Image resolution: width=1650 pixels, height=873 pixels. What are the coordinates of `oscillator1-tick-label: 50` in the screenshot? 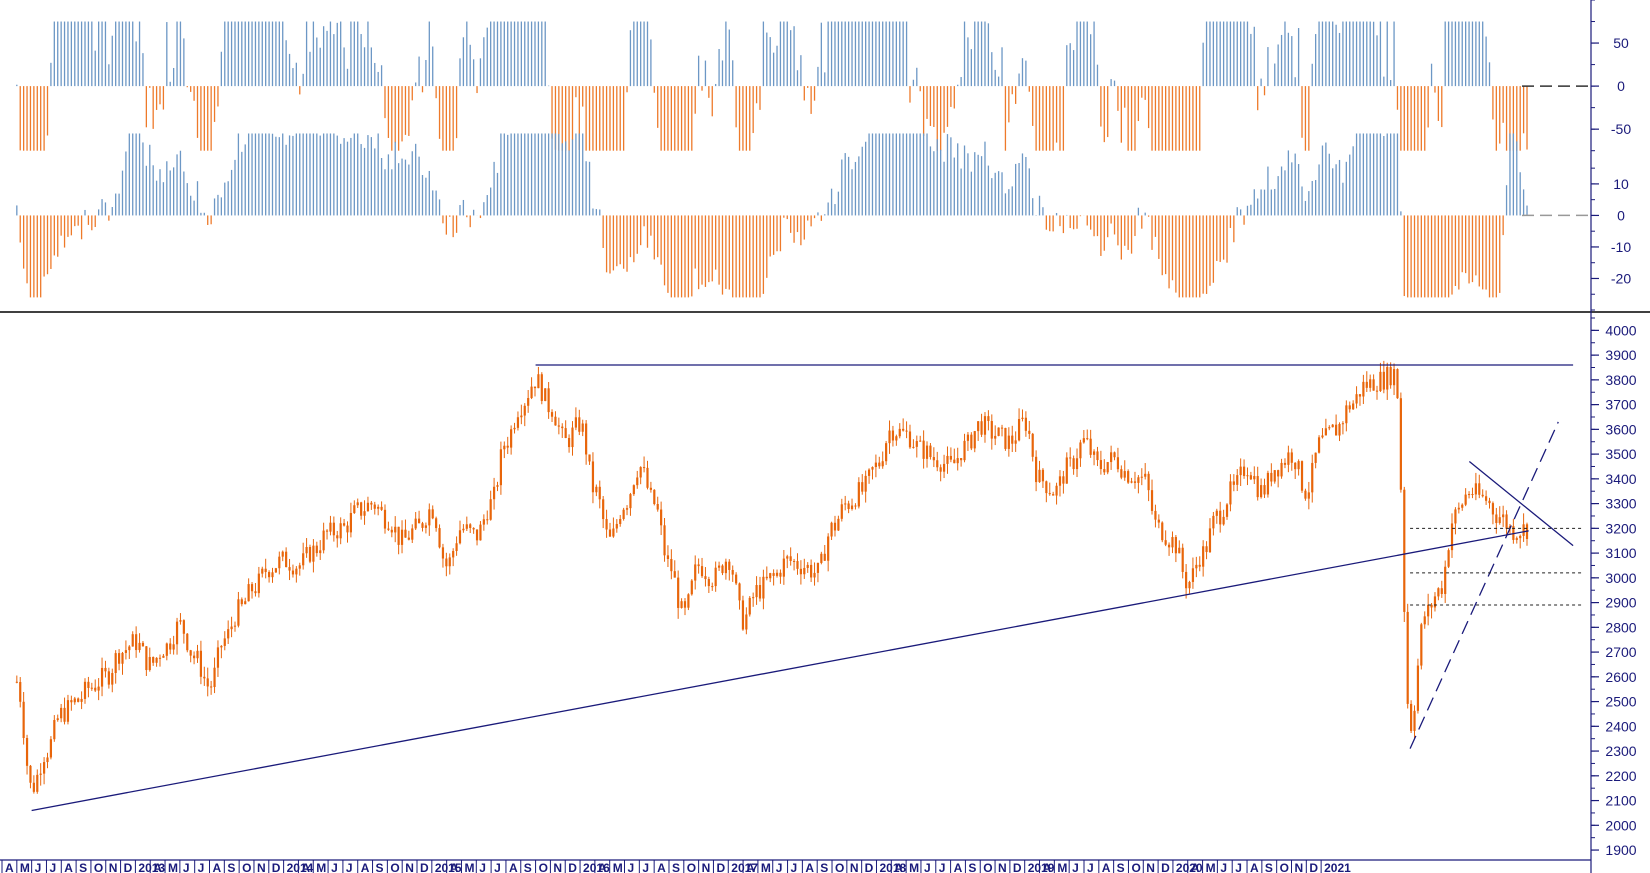 It's located at (1621, 43).